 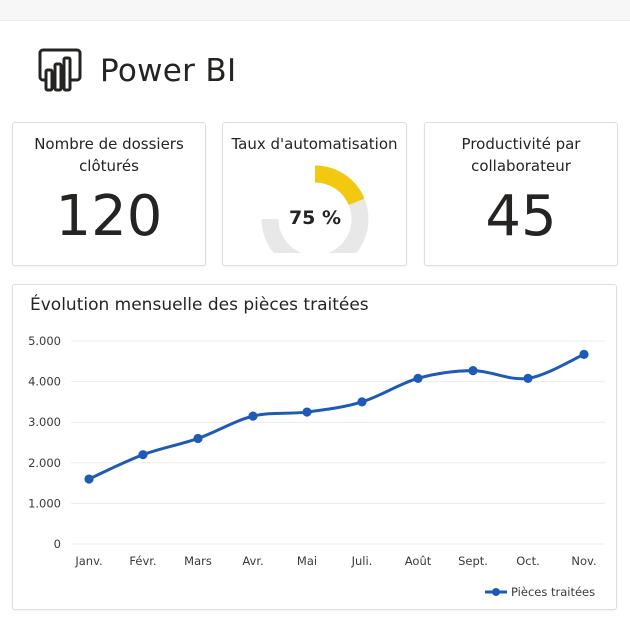 I want to click on y-tick-label: 0, so click(x=57, y=544).